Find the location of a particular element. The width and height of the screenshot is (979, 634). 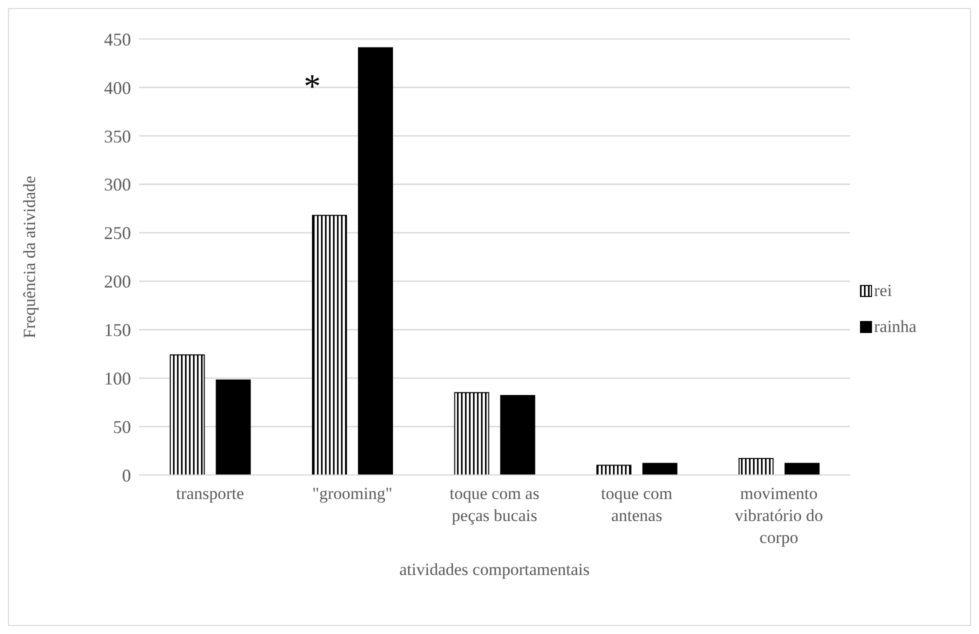

y-tick-label: 0 is located at coordinates (126, 475).